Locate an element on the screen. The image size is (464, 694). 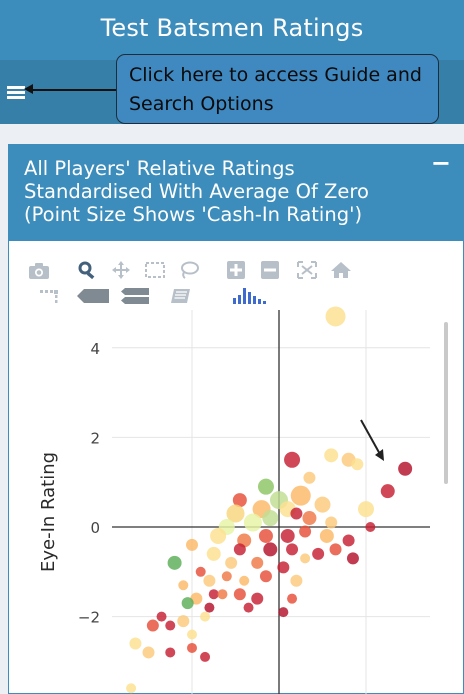
callout-line-2: Search Options is located at coordinates (201, 104).